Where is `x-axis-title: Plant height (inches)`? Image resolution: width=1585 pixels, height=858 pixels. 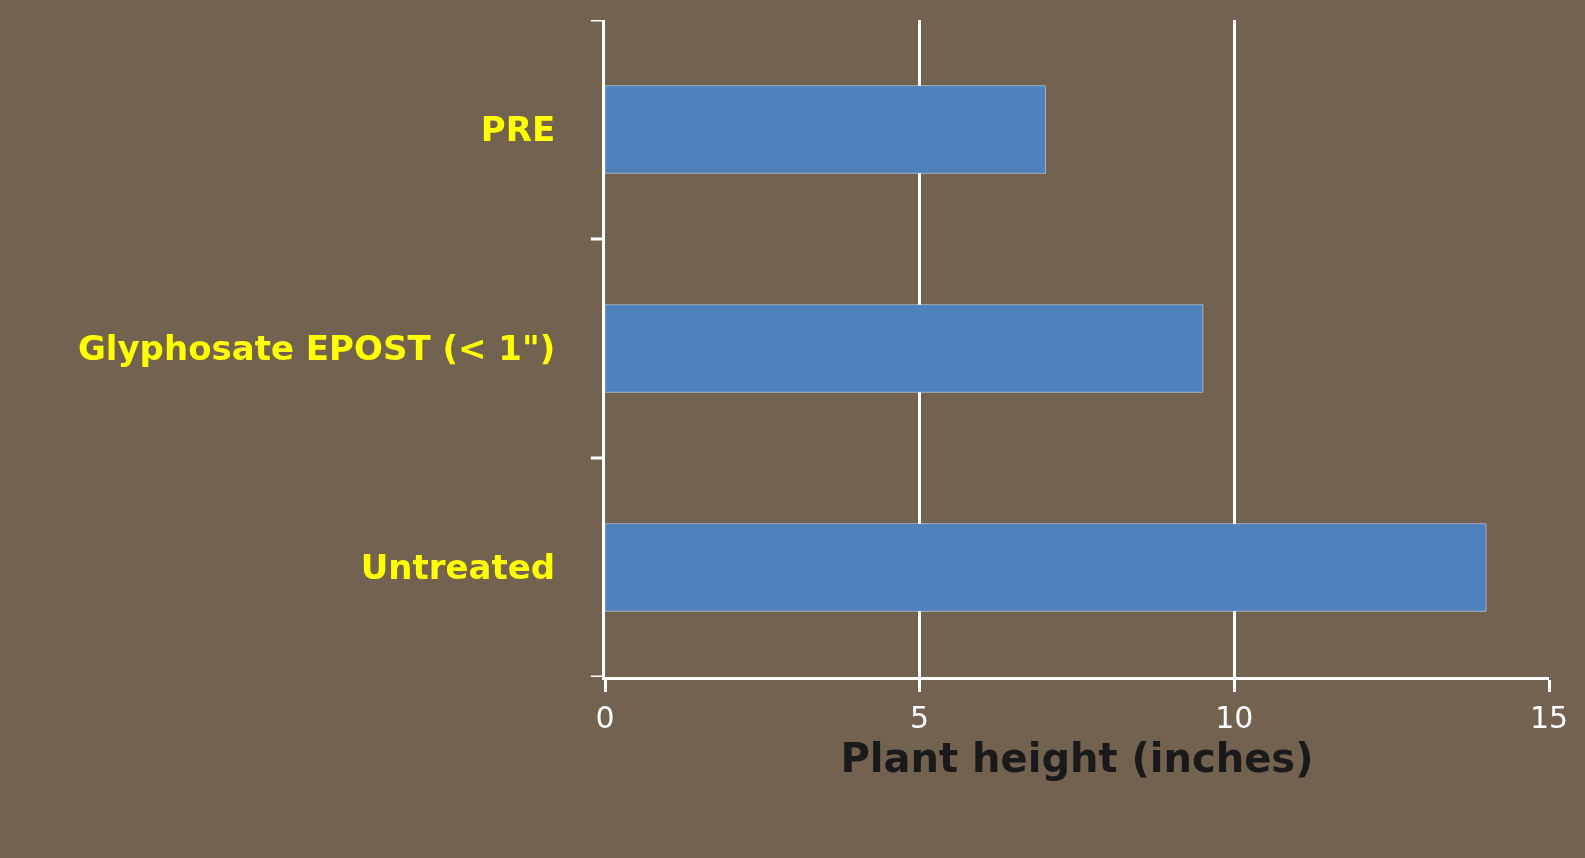
x-axis-title: Plant height (inches) is located at coordinates (1077, 758).